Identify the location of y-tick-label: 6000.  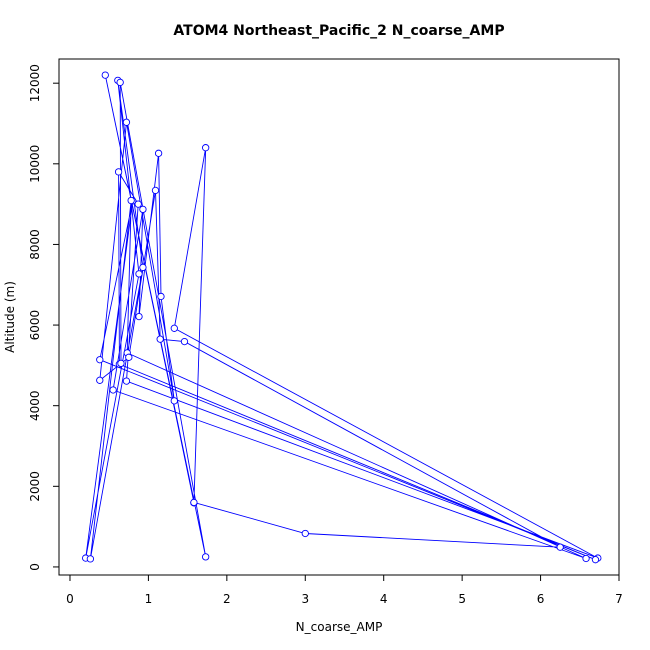
(35, 325).